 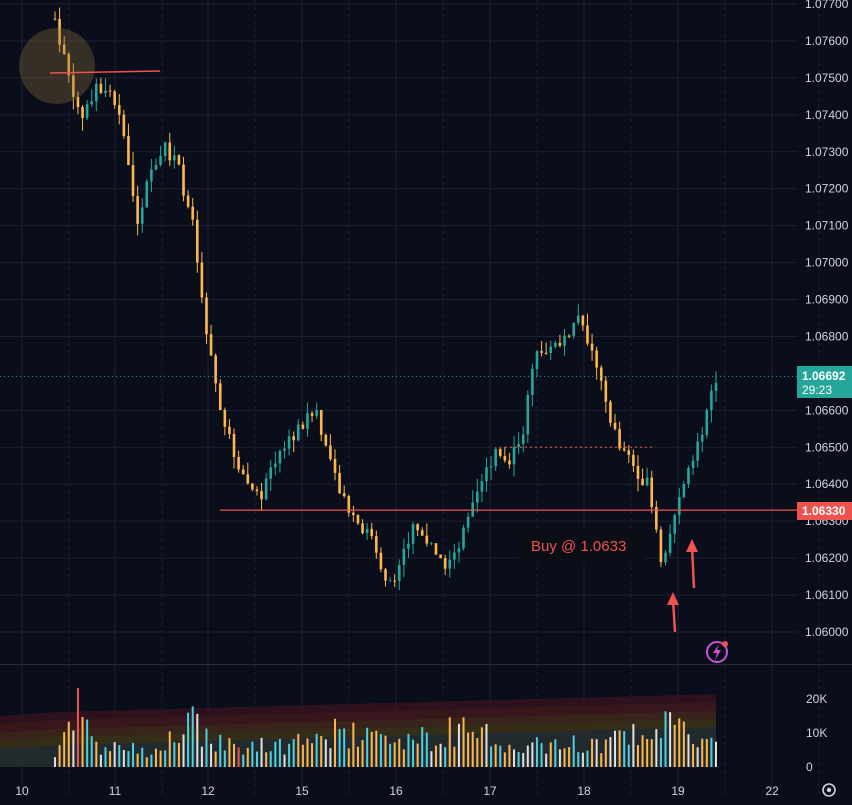 I want to click on highlight-line, so click(x=105, y=72).